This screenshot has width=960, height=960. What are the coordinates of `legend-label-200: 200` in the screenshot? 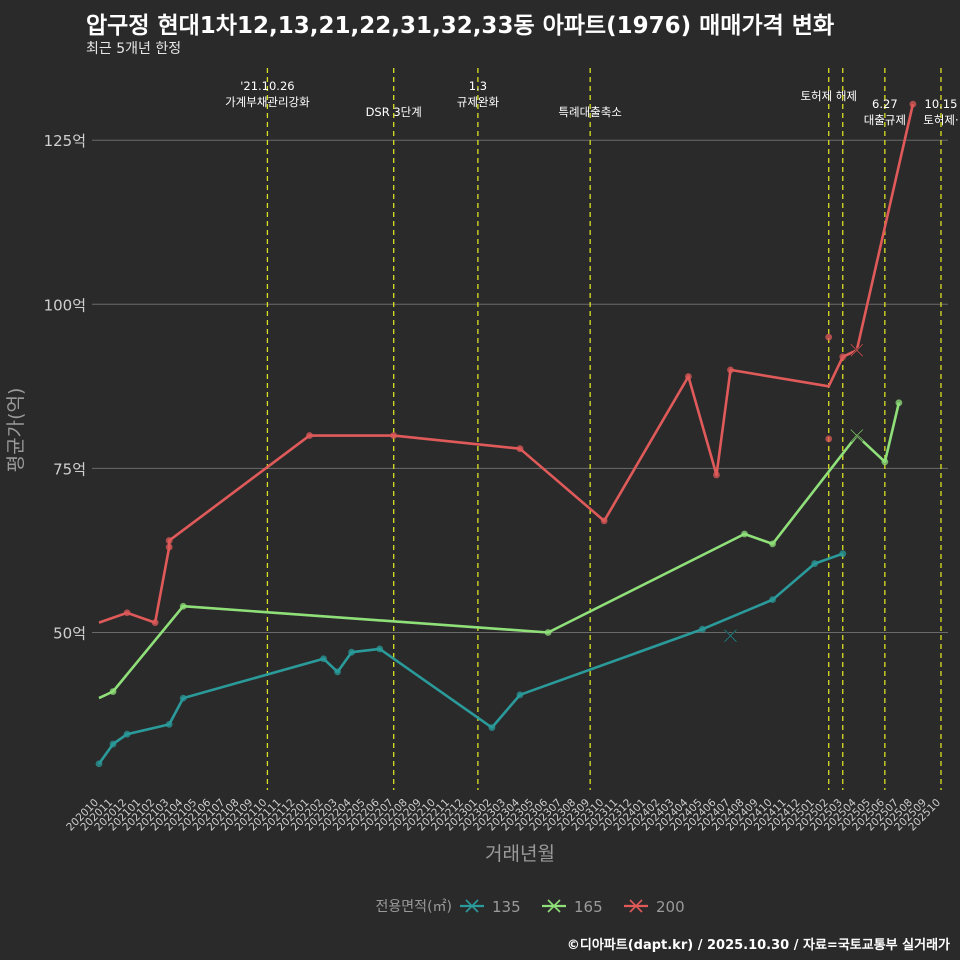 It's located at (670, 907).